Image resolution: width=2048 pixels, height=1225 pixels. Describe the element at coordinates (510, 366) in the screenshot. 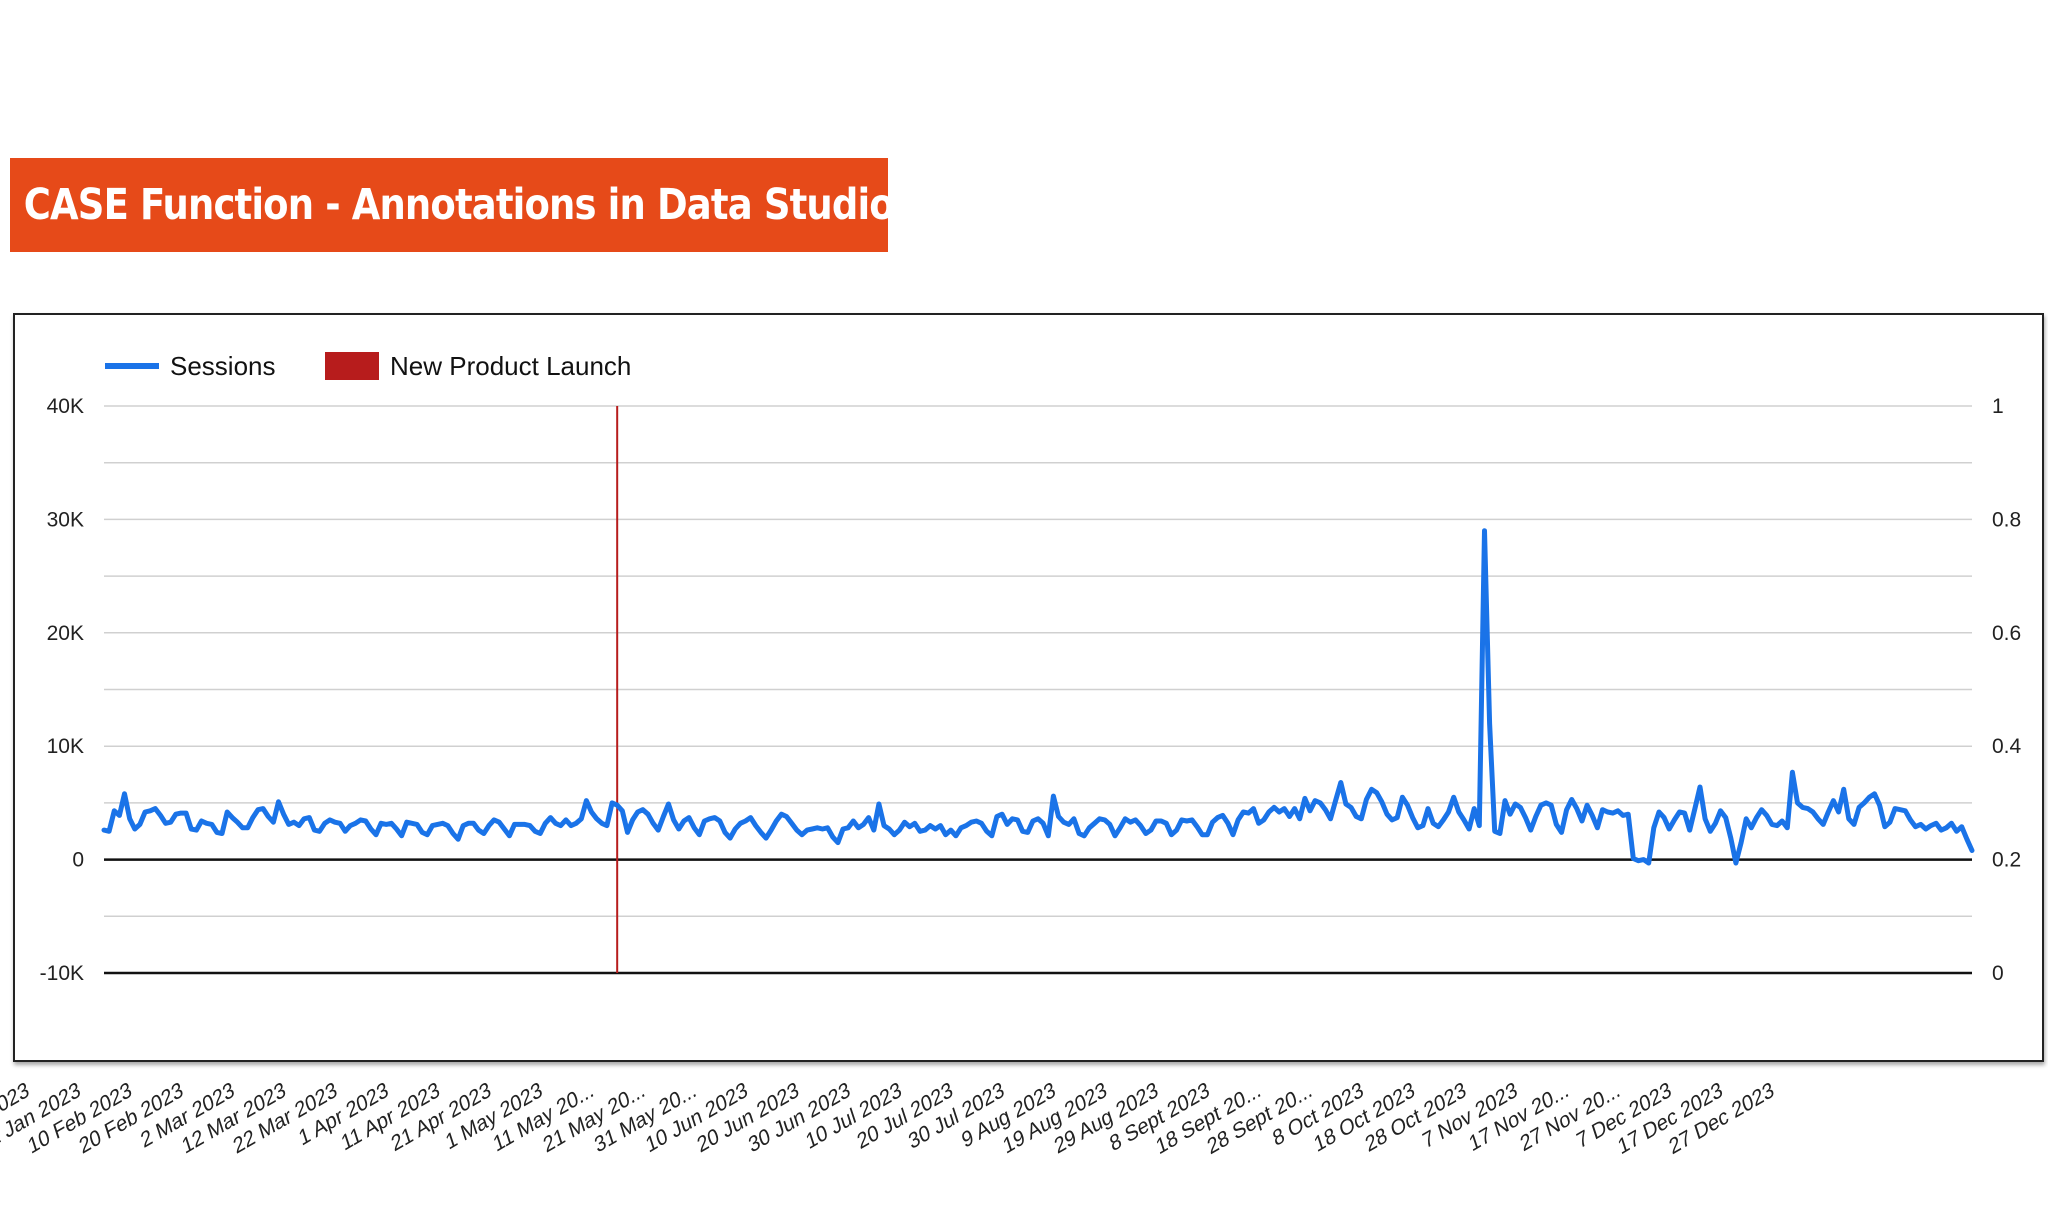

I see `legend-launch-label: New Product Launch` at that location.